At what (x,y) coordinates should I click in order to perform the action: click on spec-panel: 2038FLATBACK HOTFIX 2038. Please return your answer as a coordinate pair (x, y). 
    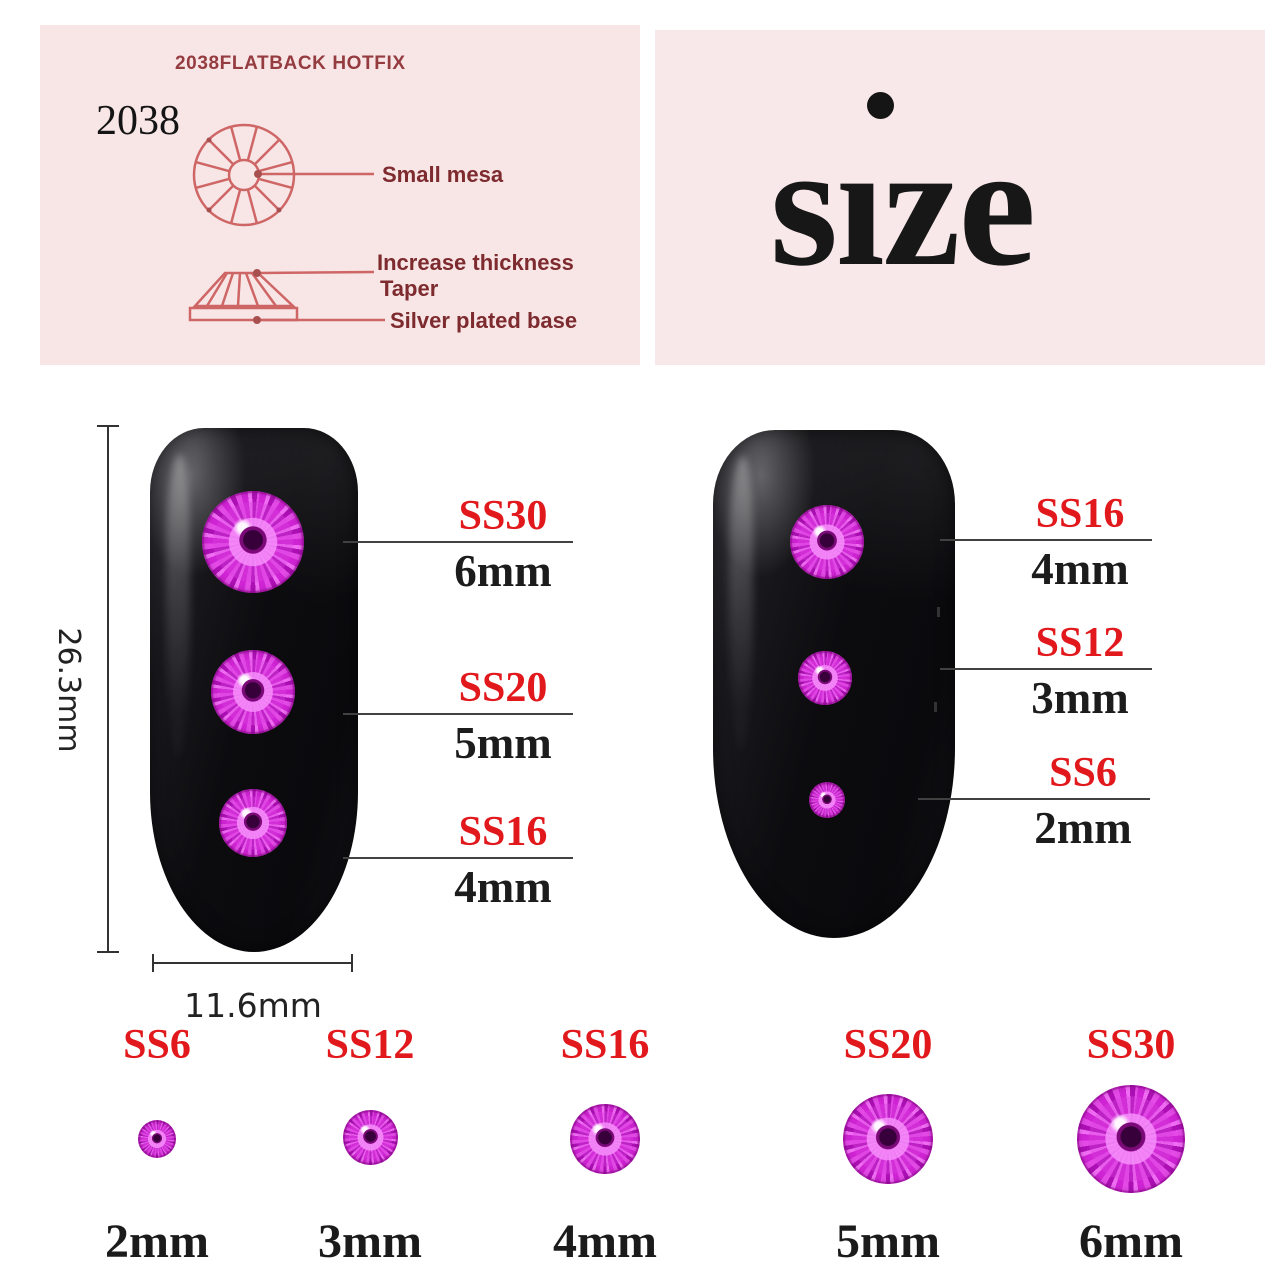
    Looking at the image, I should click on (340, 195).